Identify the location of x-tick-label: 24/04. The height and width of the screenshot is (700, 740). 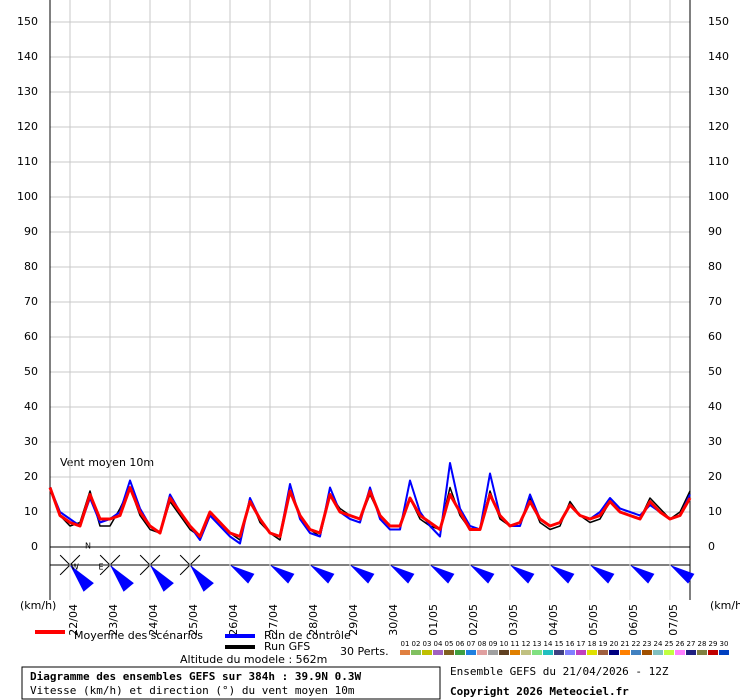
(153, 620).